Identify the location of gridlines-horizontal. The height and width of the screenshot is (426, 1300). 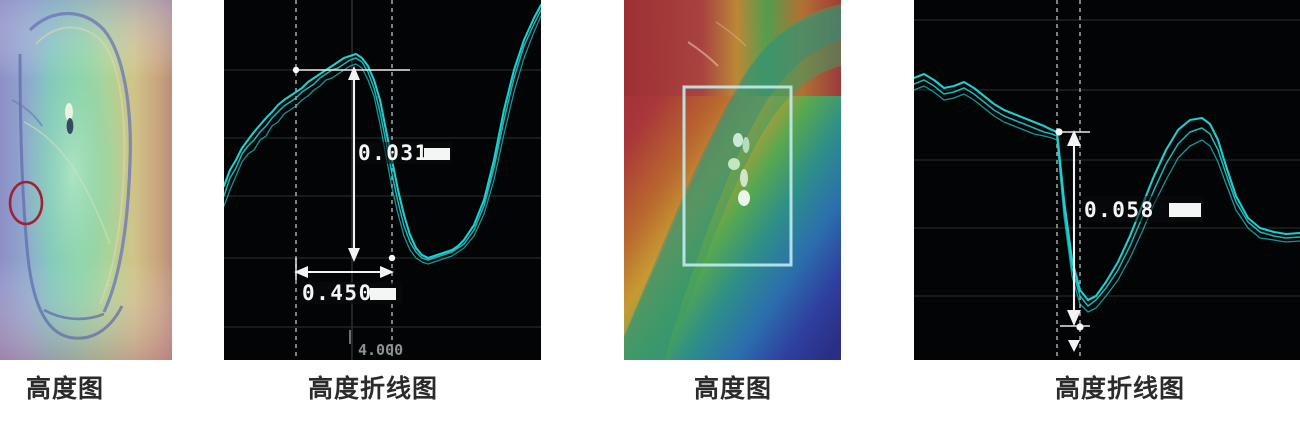
(382, 198).